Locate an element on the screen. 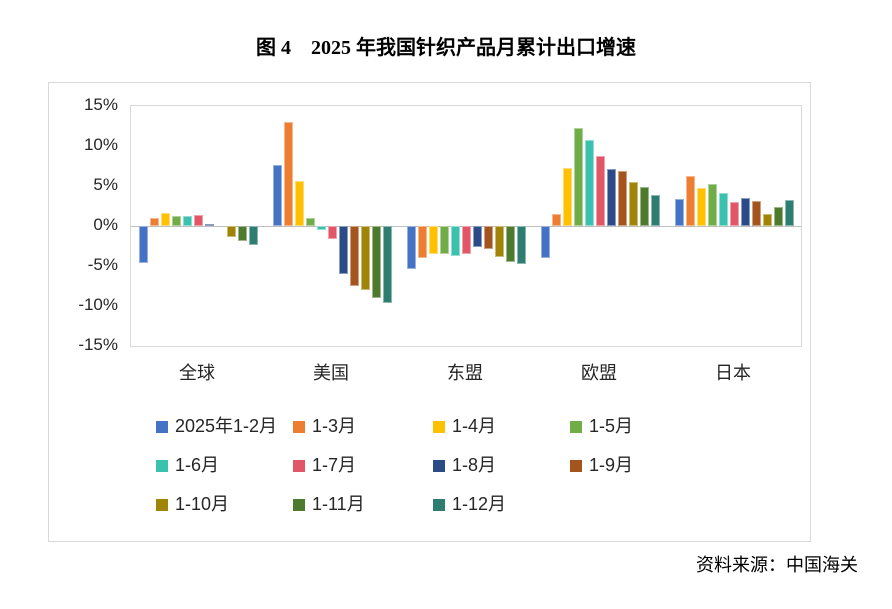  legend-label: 1-6月 is located at coordinates (197, 465).